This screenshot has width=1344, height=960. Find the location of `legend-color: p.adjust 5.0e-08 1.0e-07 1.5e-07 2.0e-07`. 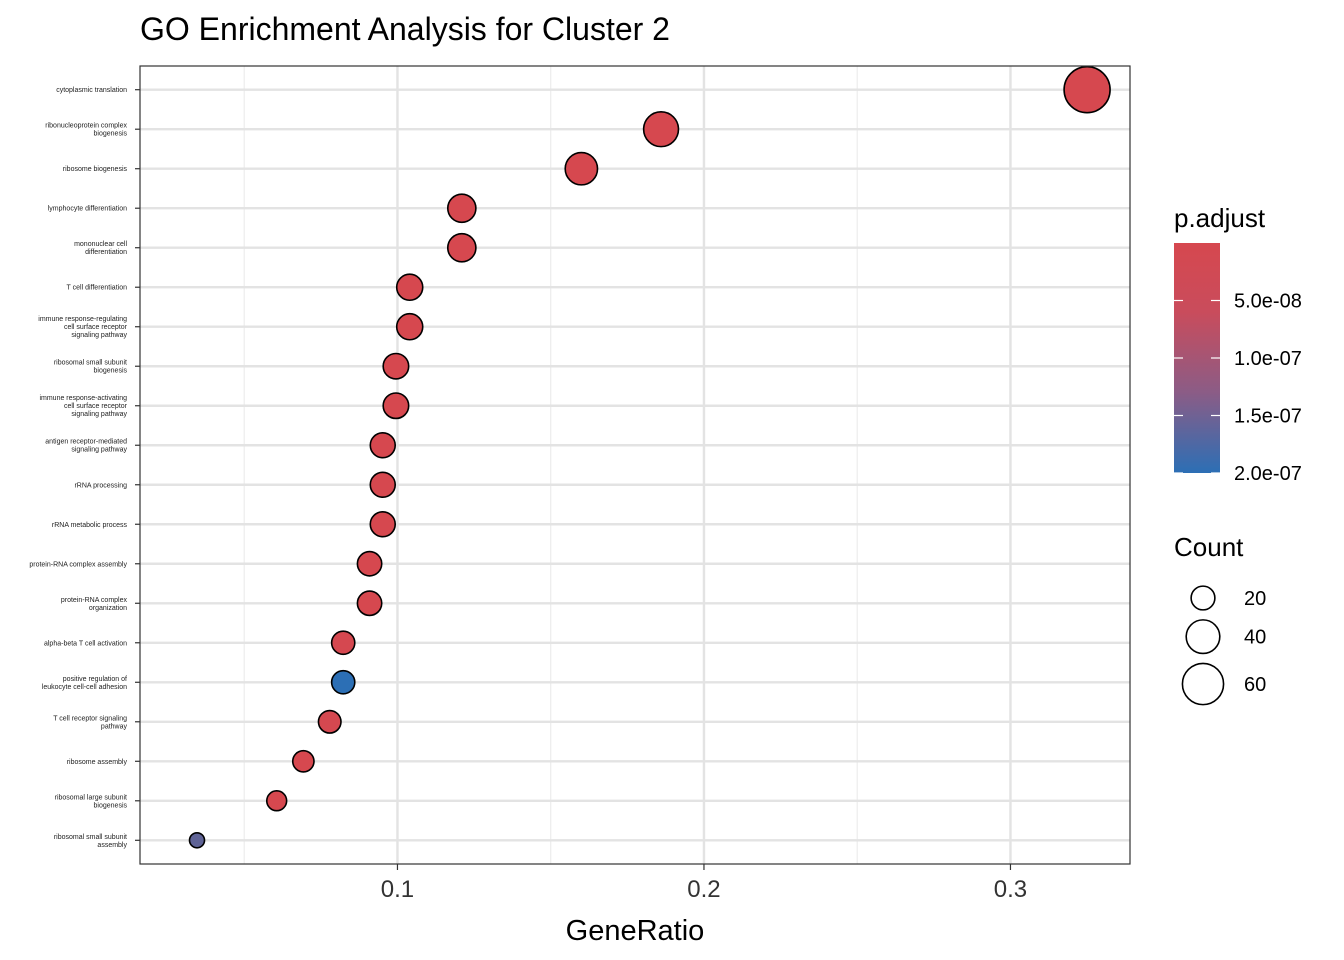

legend-color: p.adjust 5.0e-08 1.0e-07 1.5e-07 2.0e-07 is located at coordinates (1238, 344).